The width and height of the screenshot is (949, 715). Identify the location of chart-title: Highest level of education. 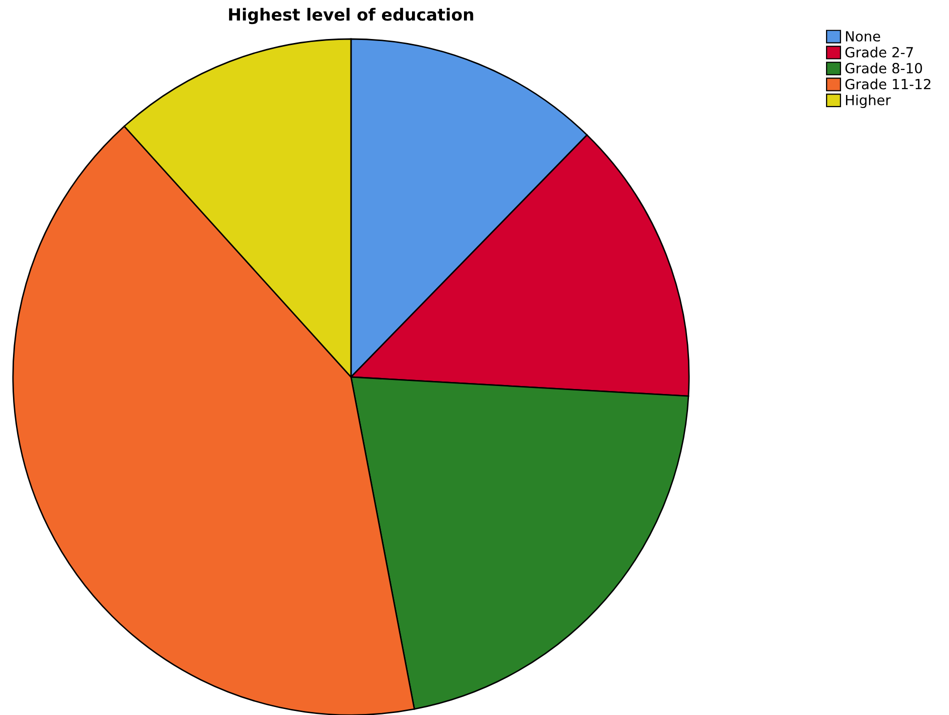
(351, 16).